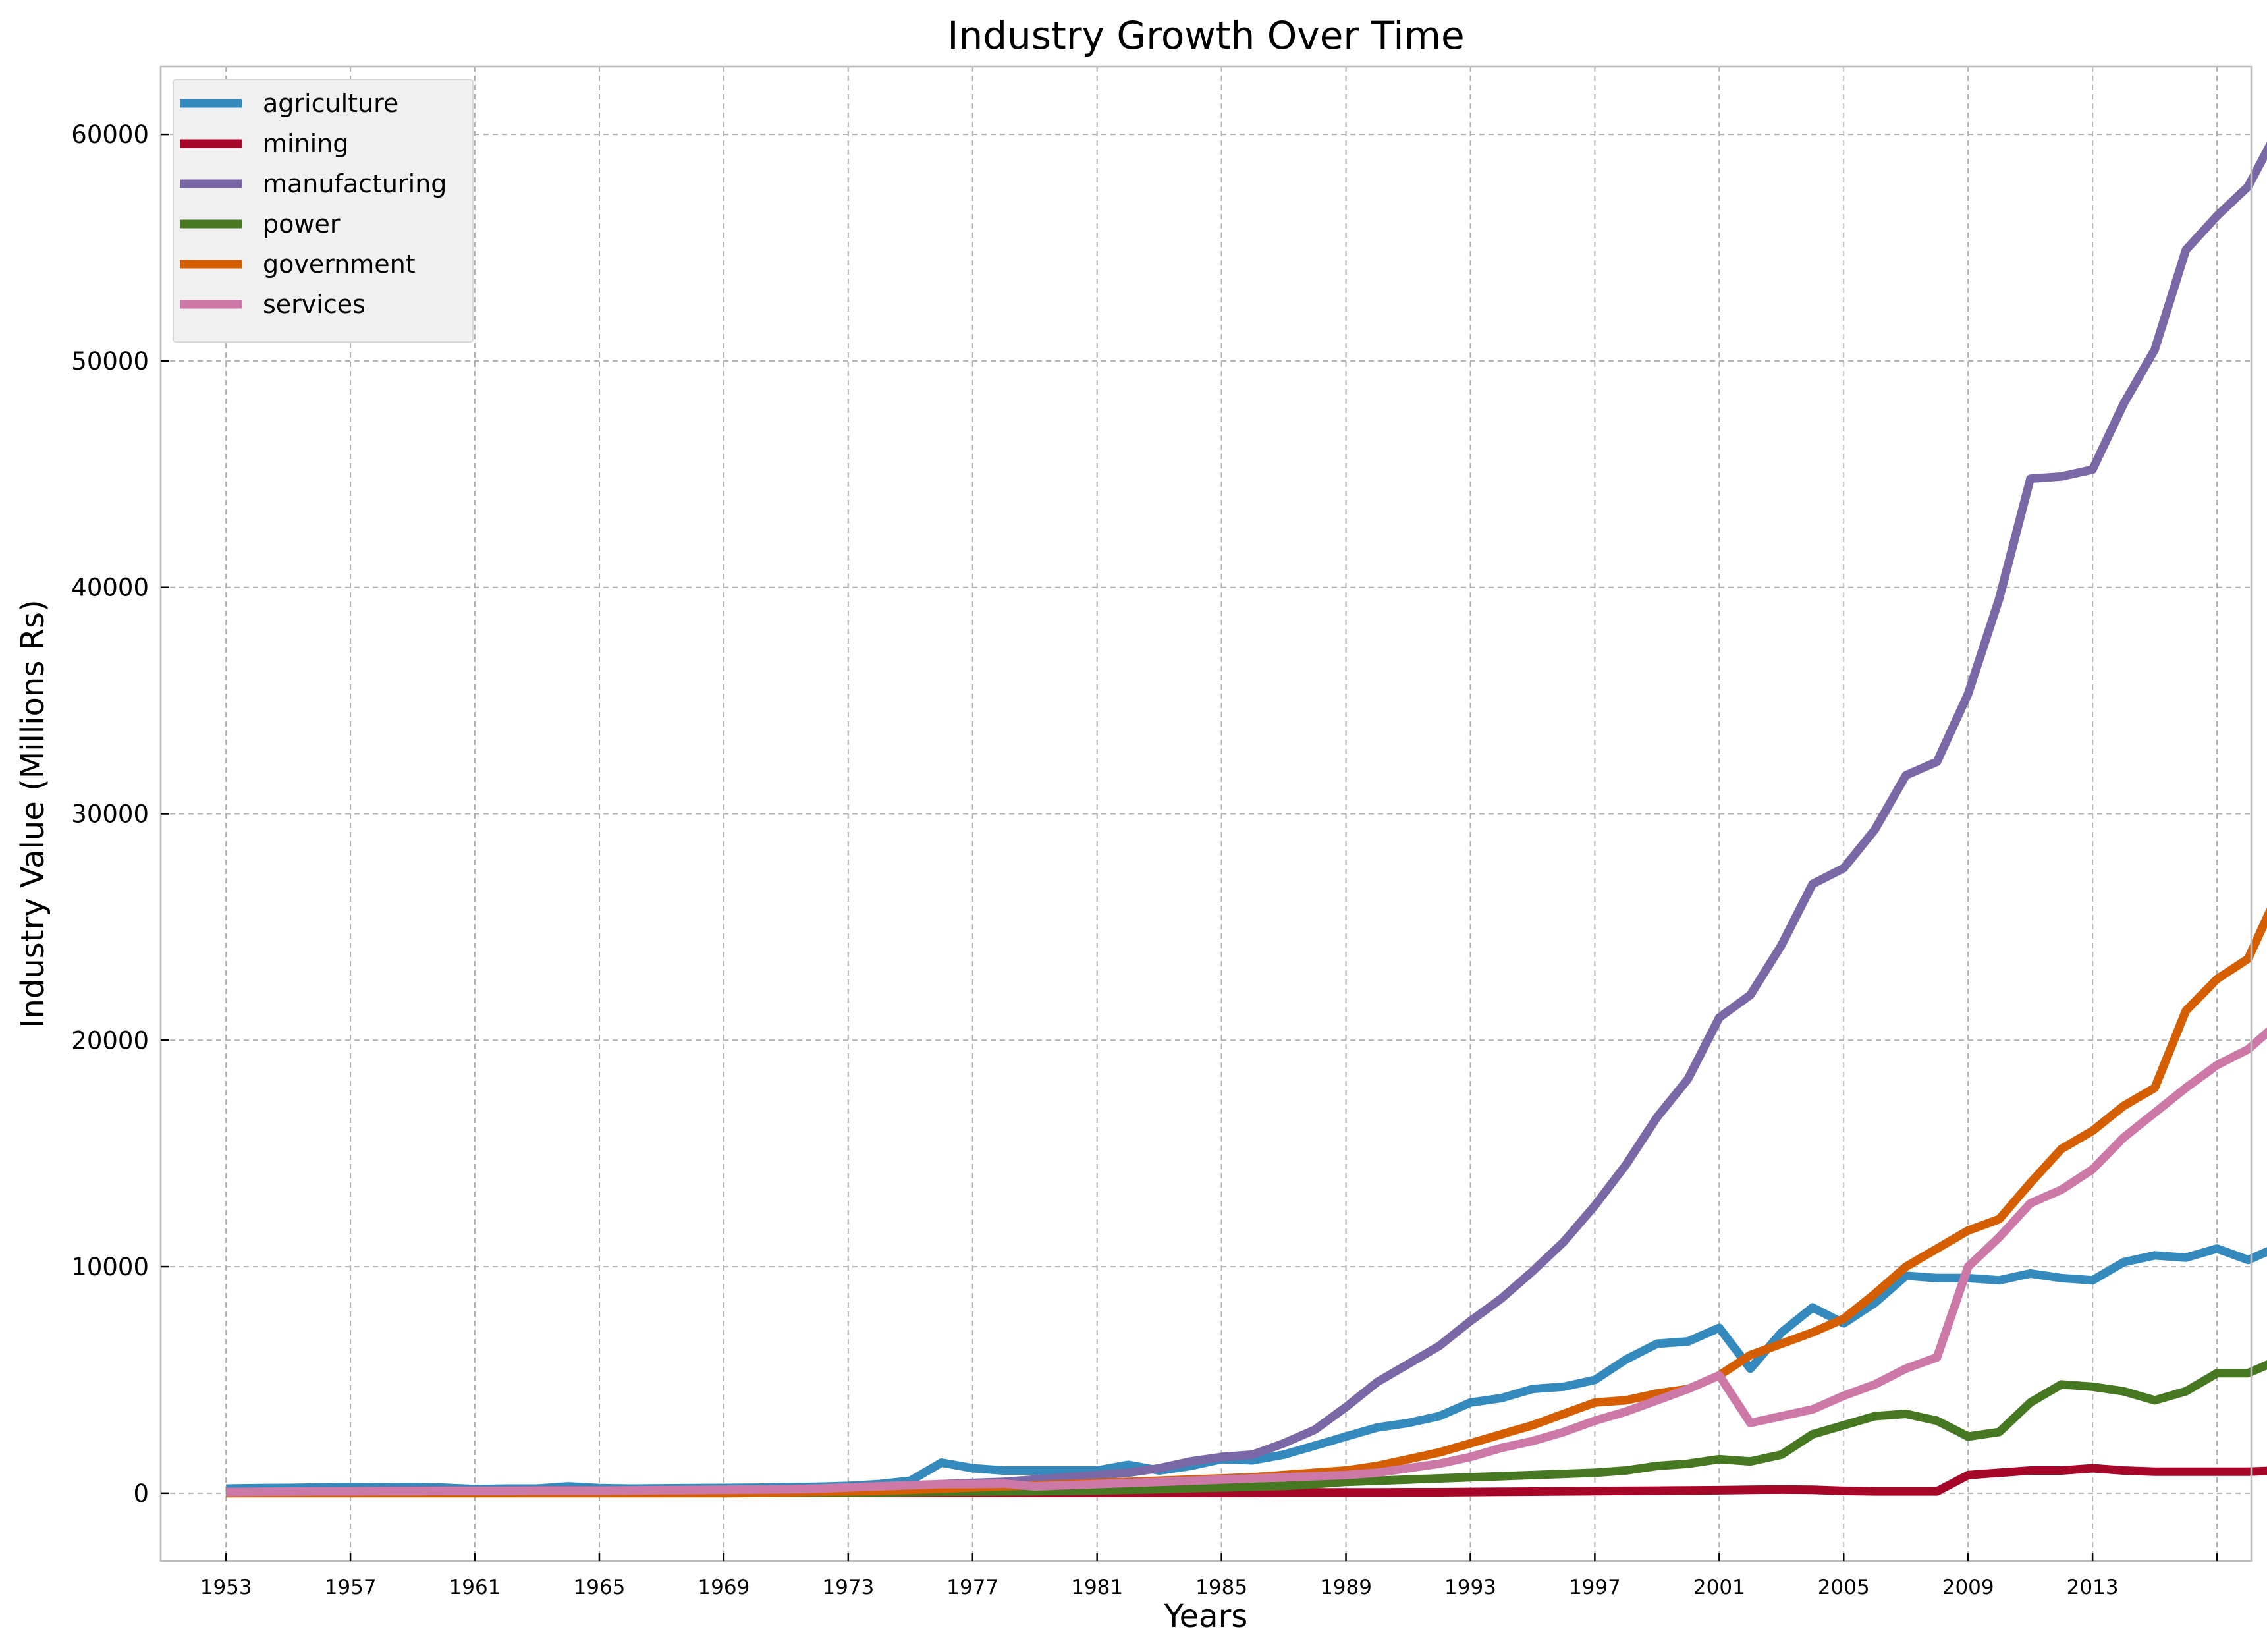 This screenshot has height=1652, width=2267. What do you see at coordinates (1097, 1588) in the screenshot?
I see `x-tick-label: 1981` at bounding box center [1097, 1588].